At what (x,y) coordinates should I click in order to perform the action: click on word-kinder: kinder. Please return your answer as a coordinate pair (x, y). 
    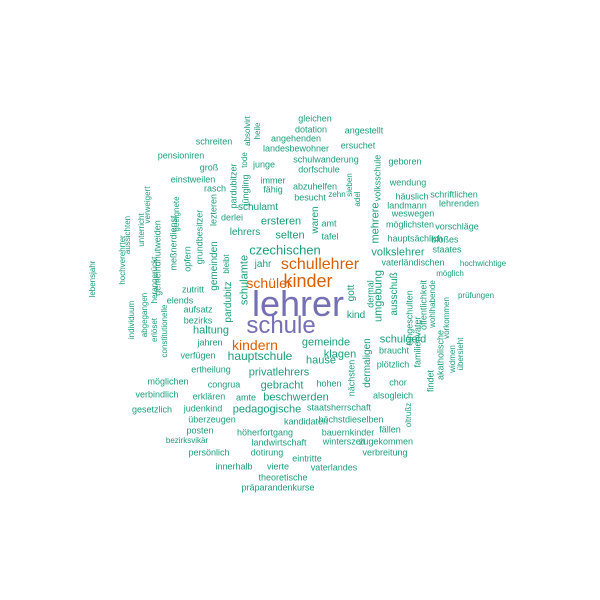
    Looking at the image, I should click on (308, 281).